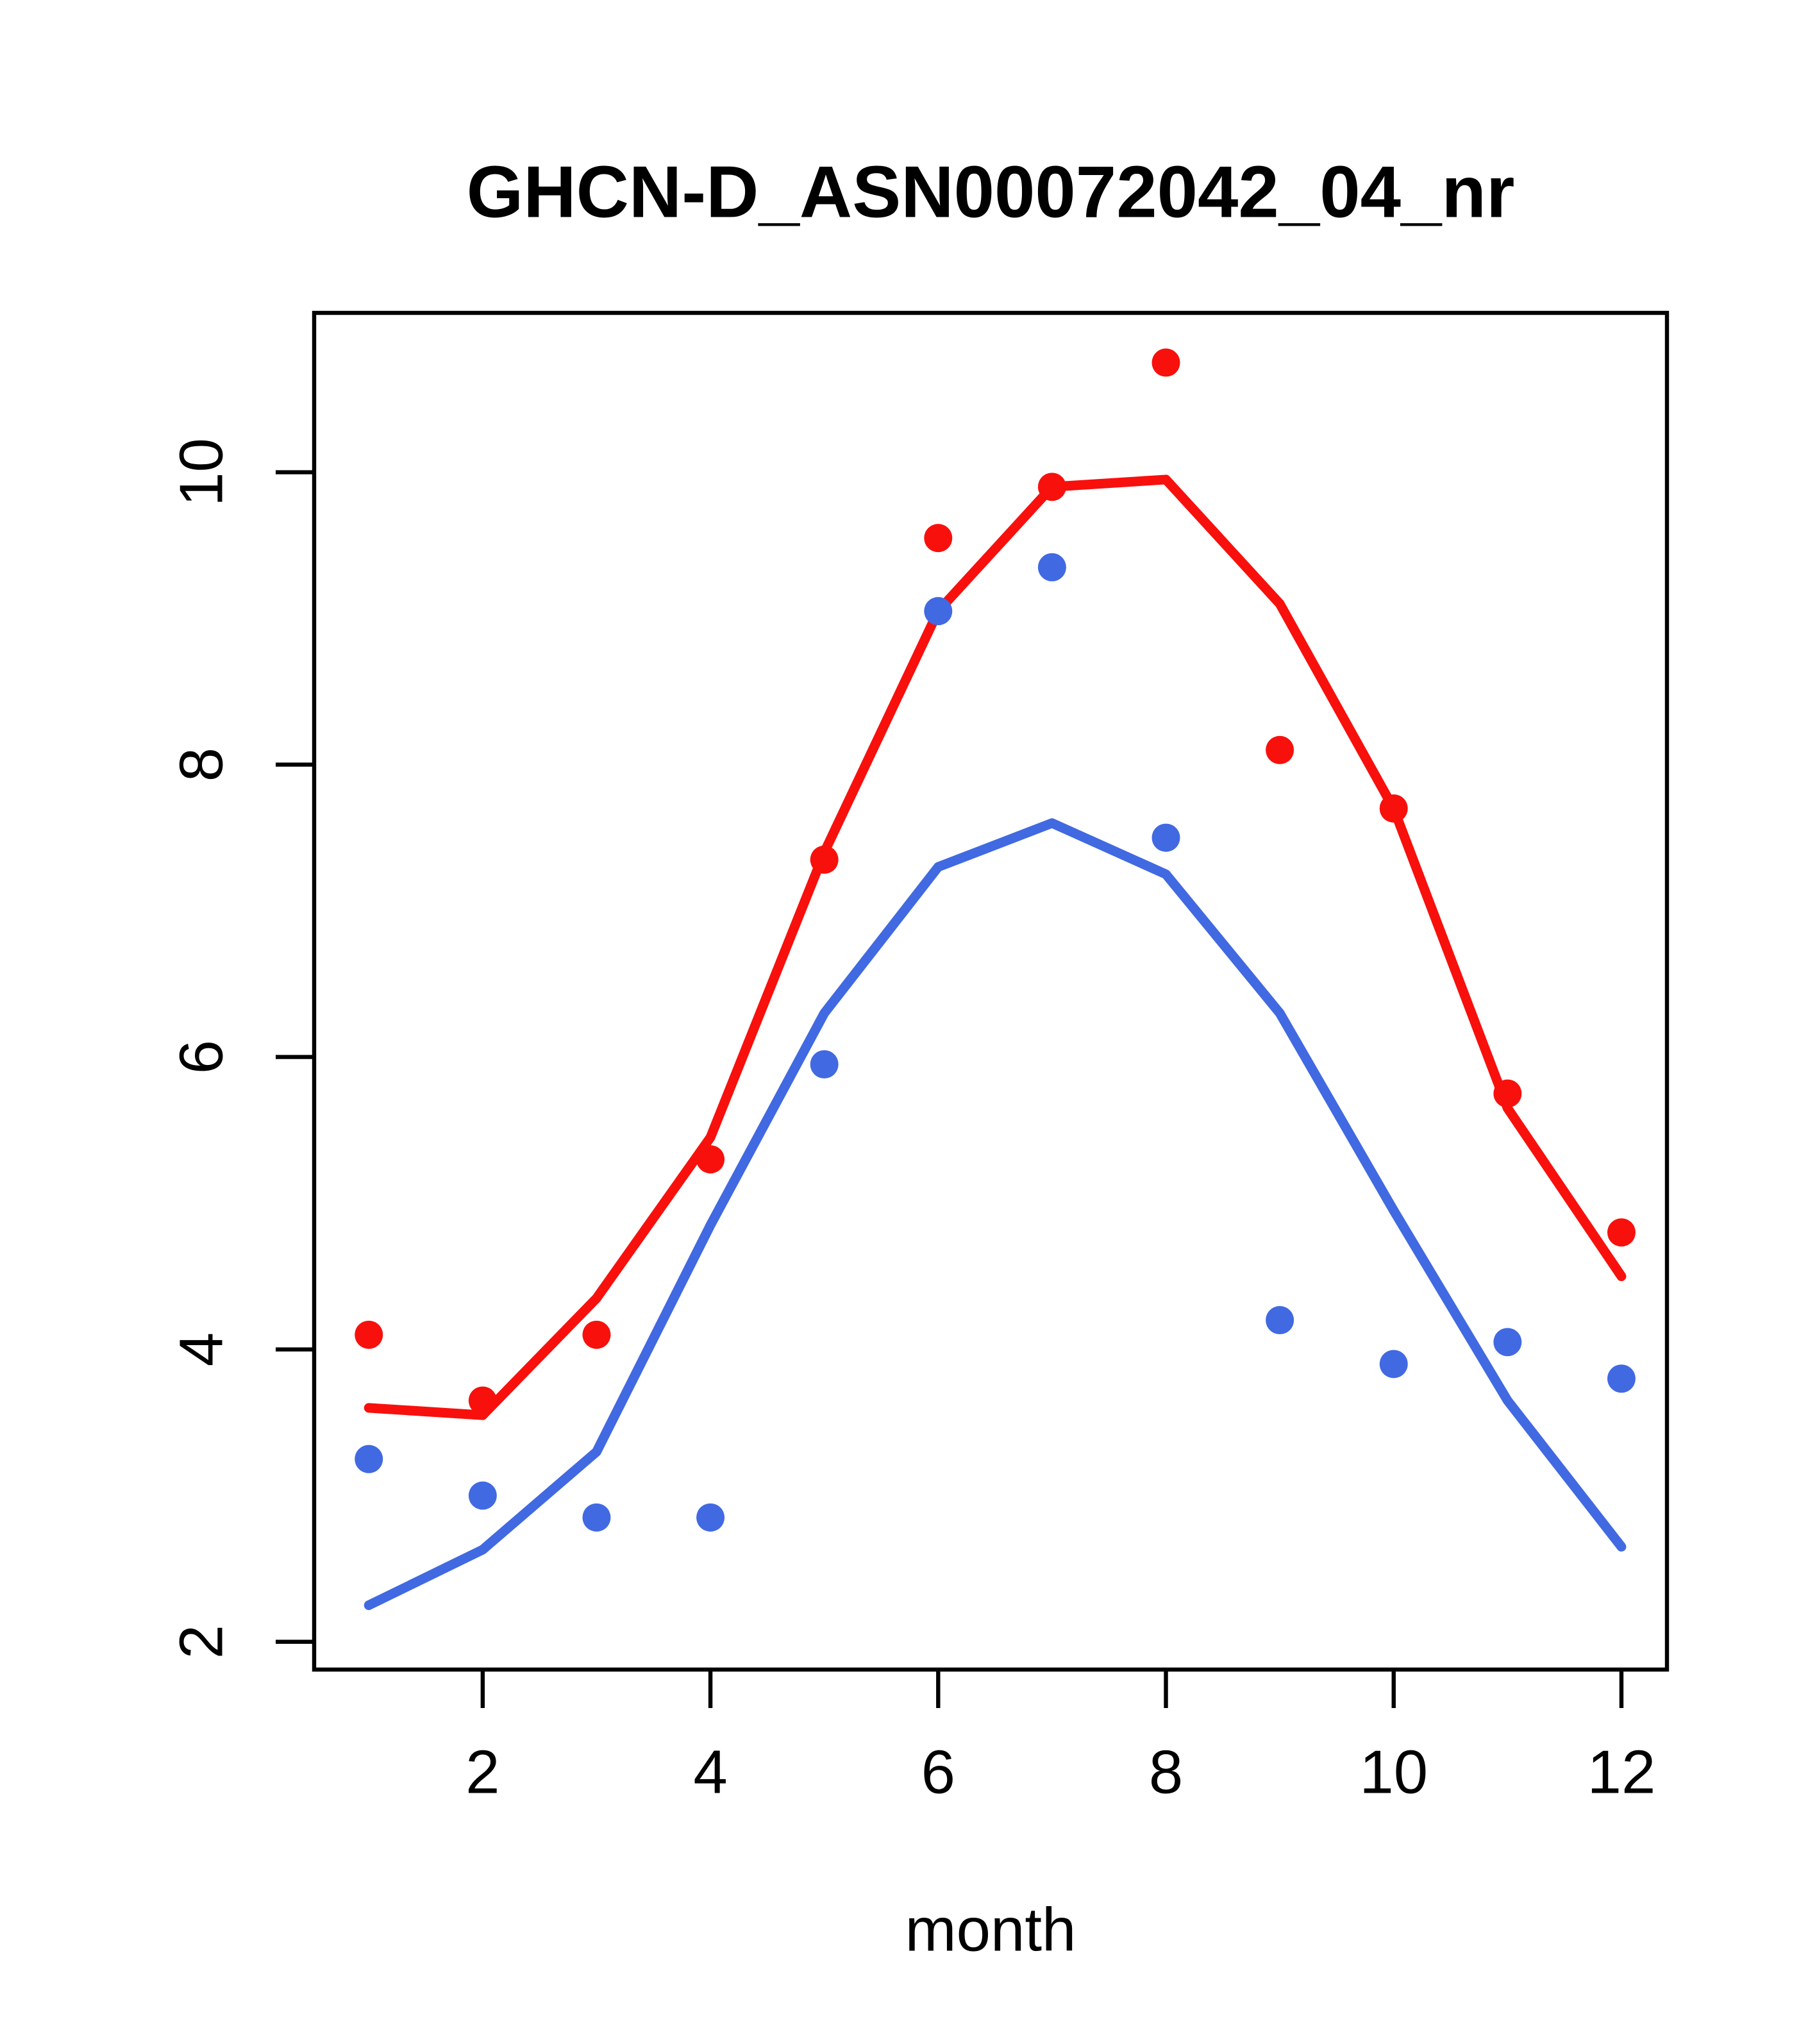 Image resolution: width=1817 pixels, height=2044 pixels. What do you see at coordinates (1166, 1773) in the screenshot?
I see `x-tick-label: 8` at bounding box center [1166, 1773].